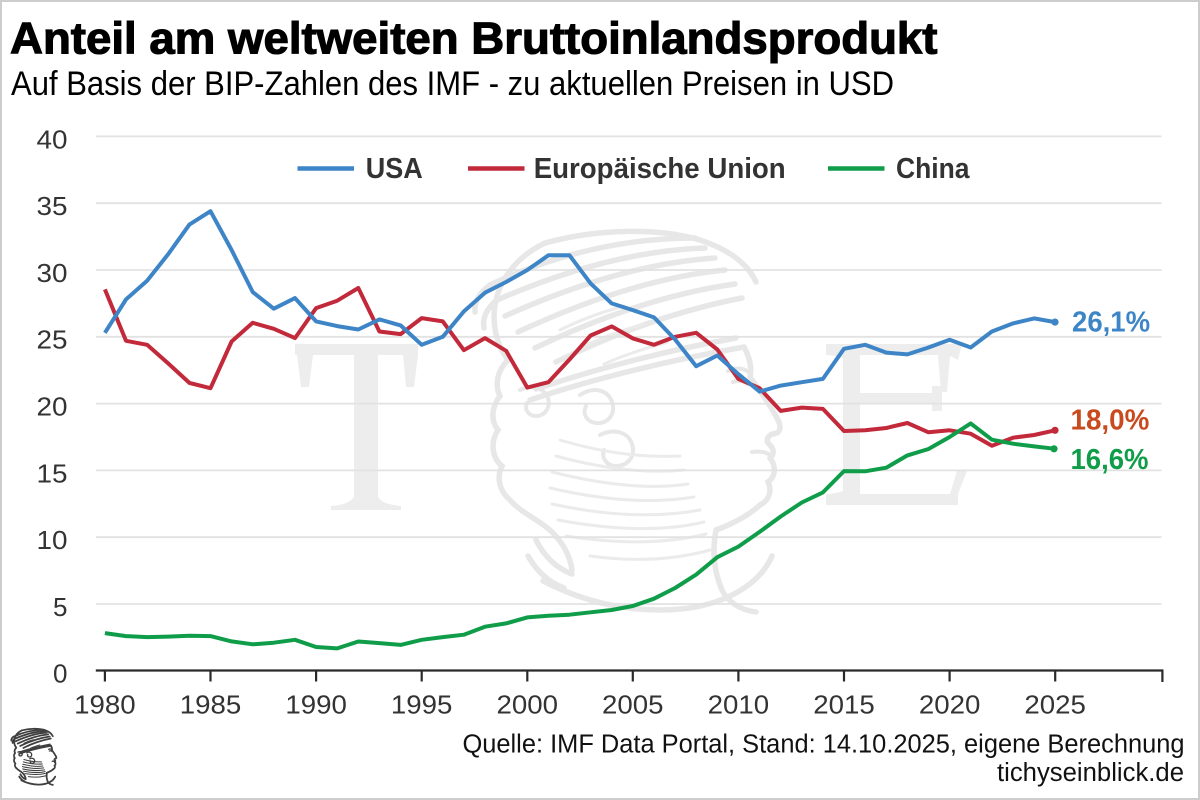 The image size is (1200, 800). What do you see at coordinates (52, 540) in the screenshot?
I see `svg-text: 10` at bounding box center [52, 540].